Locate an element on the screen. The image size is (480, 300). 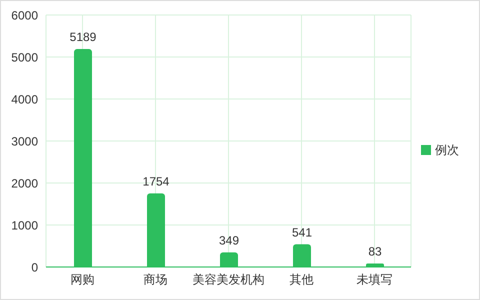
y-tick-label: 0 is located at coordinates (34, 267).